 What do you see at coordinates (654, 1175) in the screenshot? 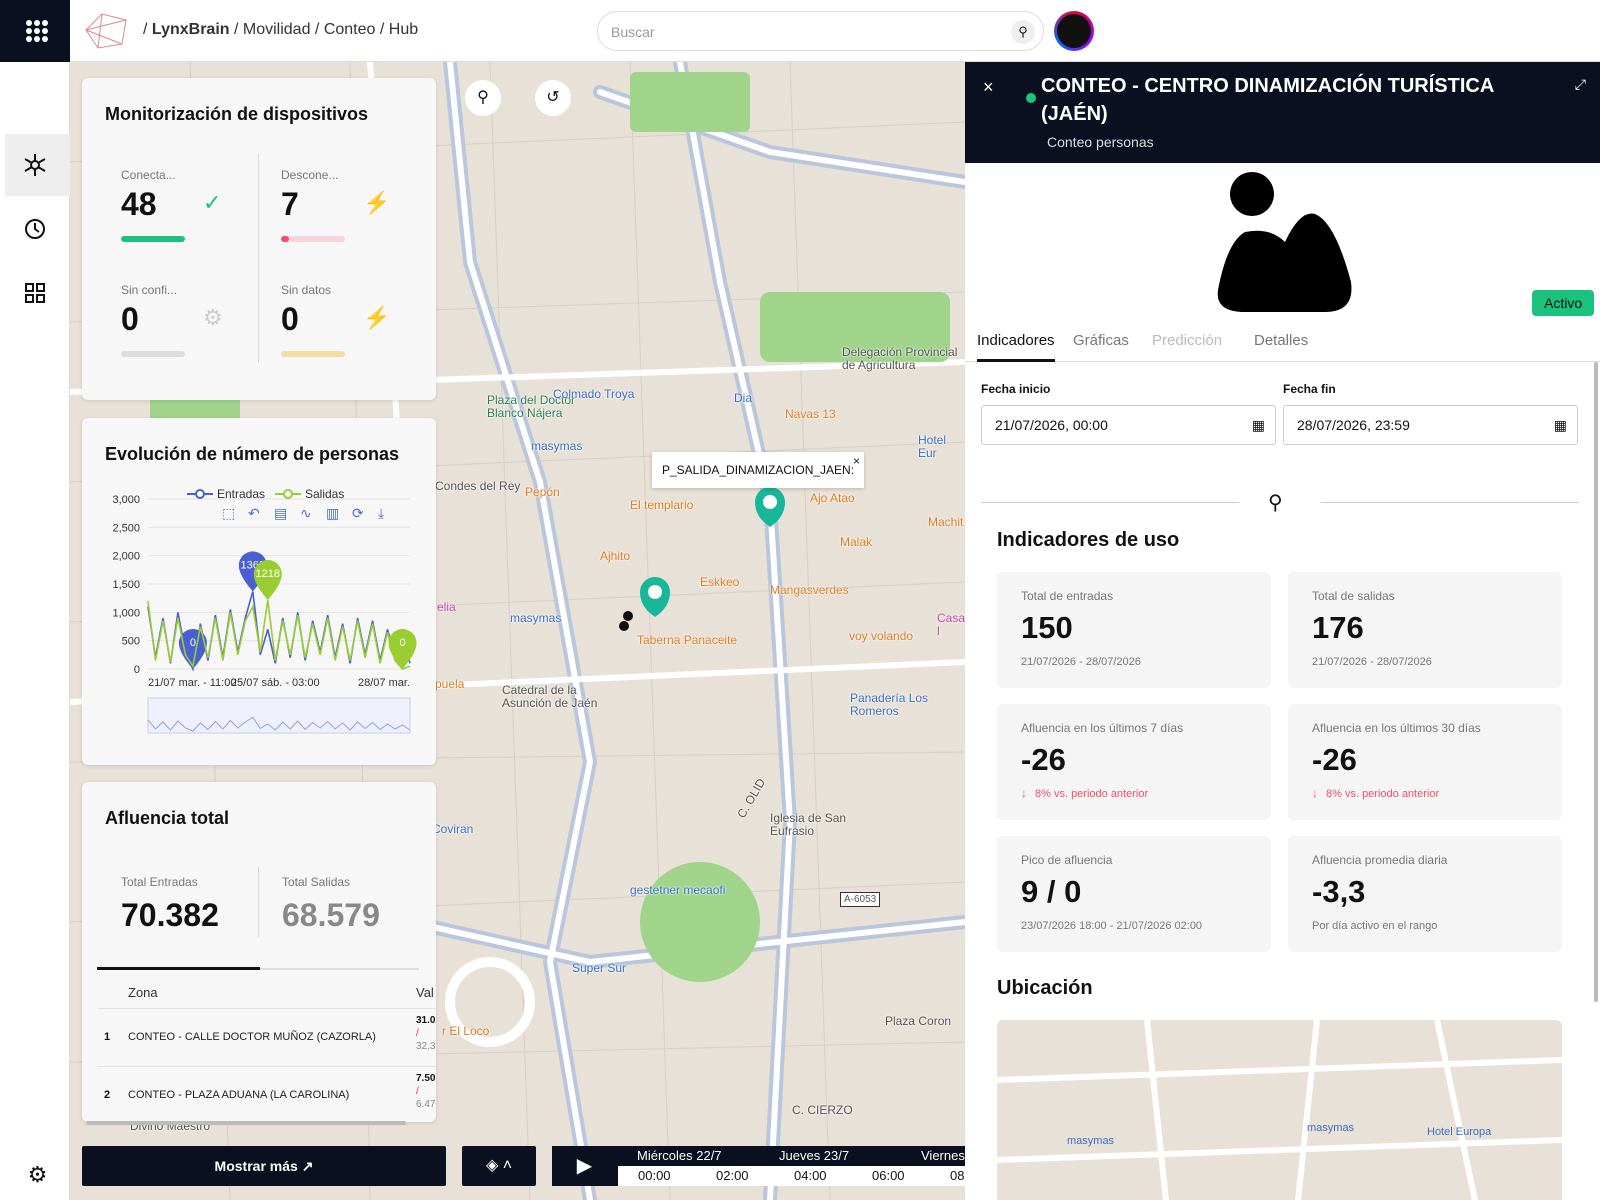
I see `timeline-hour: 00:00` at bounding box center [654, 1175].